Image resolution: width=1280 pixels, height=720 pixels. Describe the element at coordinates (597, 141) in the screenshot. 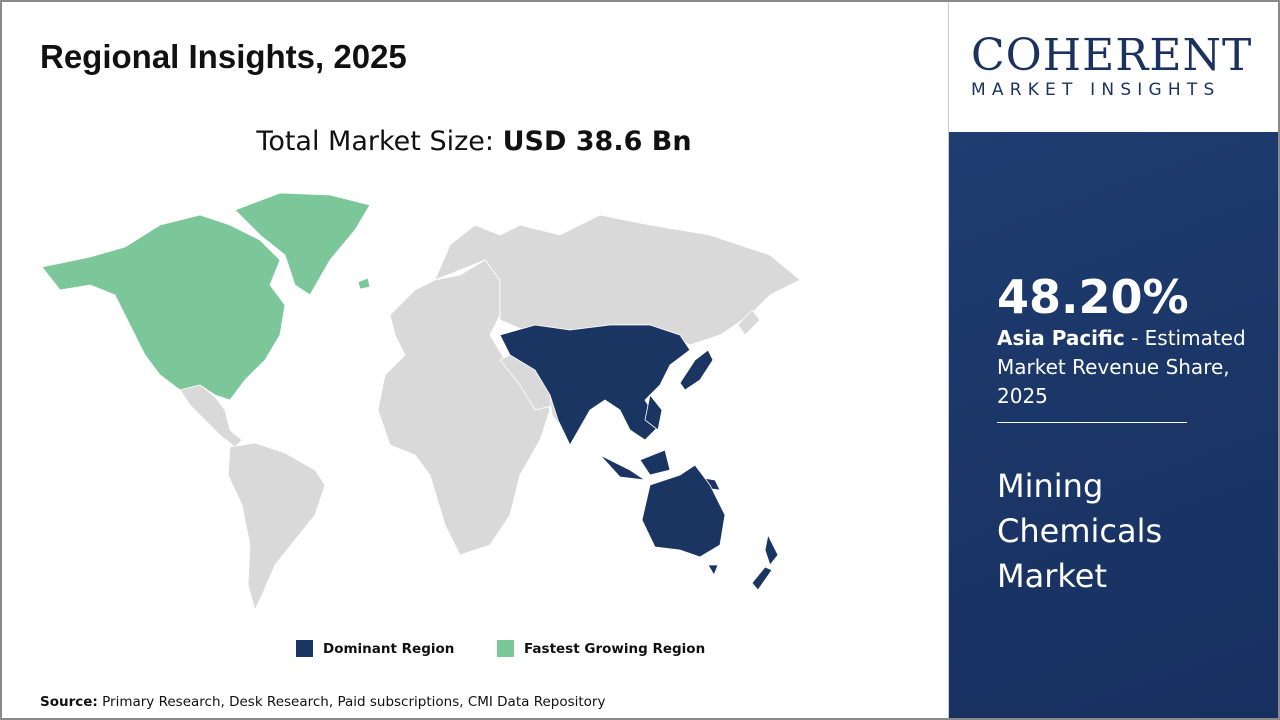

I see `market-size-value: USD 38.6 Bn` at that location.